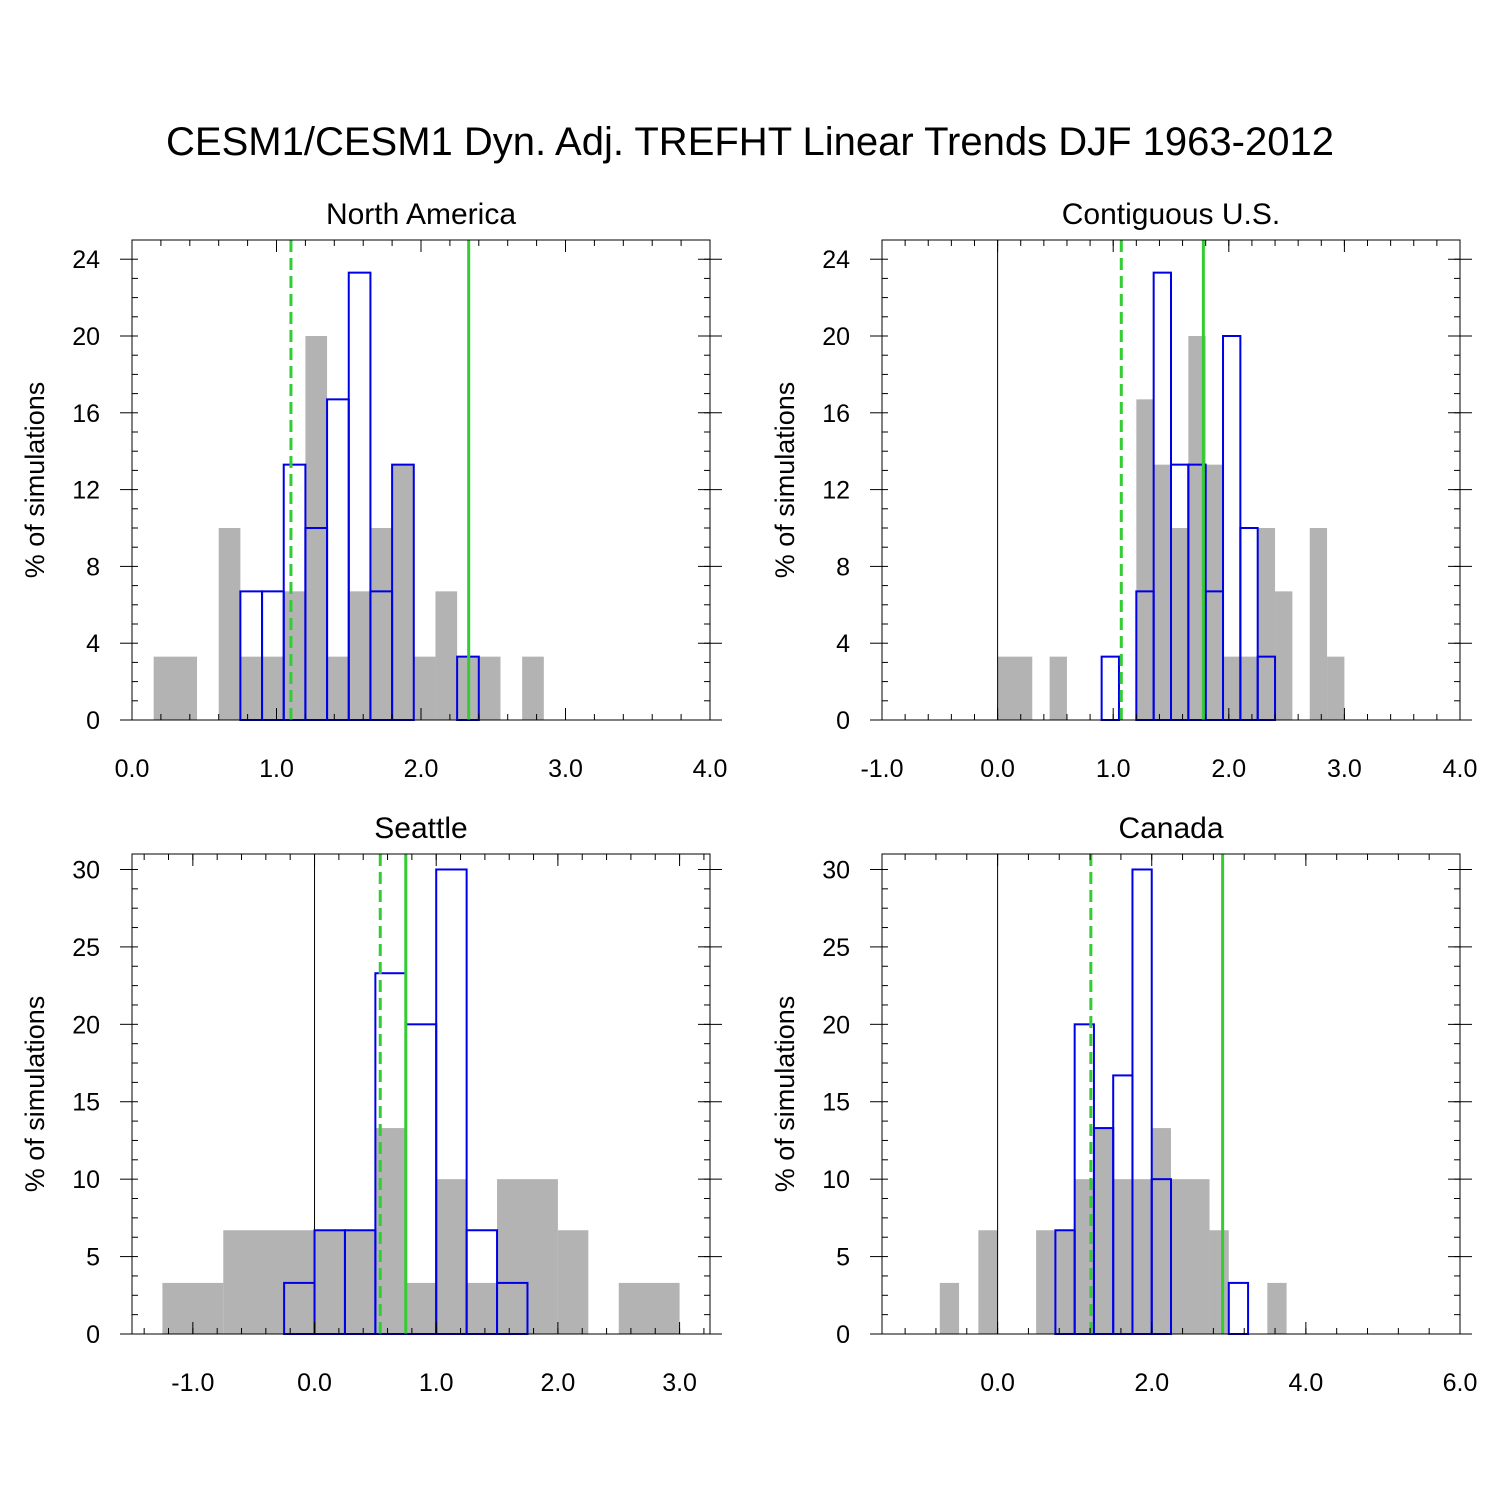 The height and width of the screenshot is (1500, 1500). I want to click on panel-title: Contiguous U.S., so click(1171, 214).